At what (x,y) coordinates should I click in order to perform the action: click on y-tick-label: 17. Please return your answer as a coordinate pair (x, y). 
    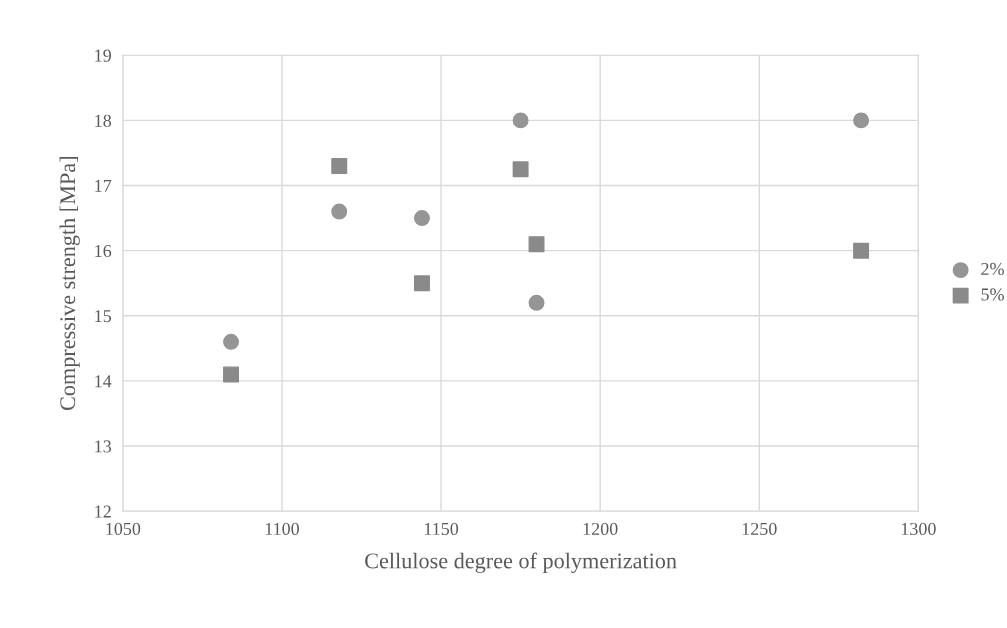
    Looking at the image, I should click on (103, 185).